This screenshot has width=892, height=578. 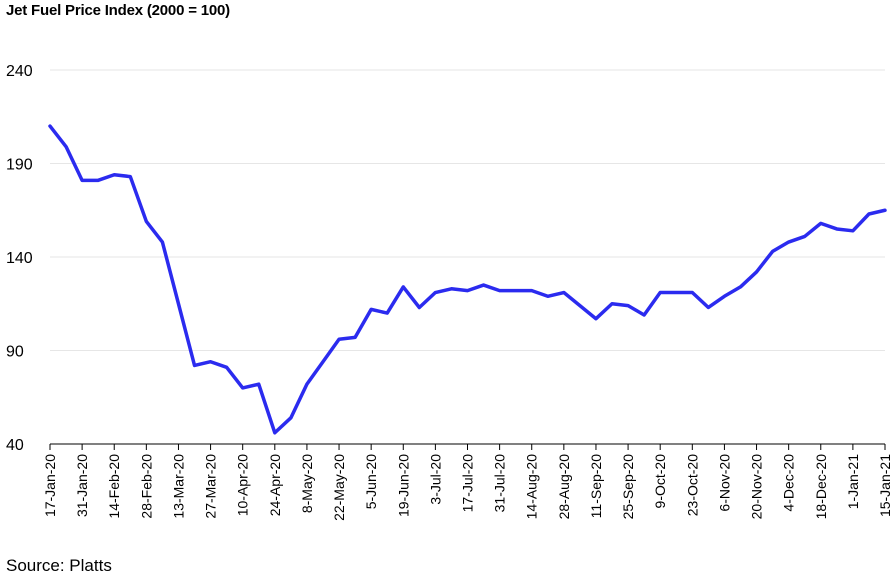 What do you see at coordinates (692, 485) in the screenshot?
I see `x-tick-label: 23-Oct-20` at bounding box center [692, 485].